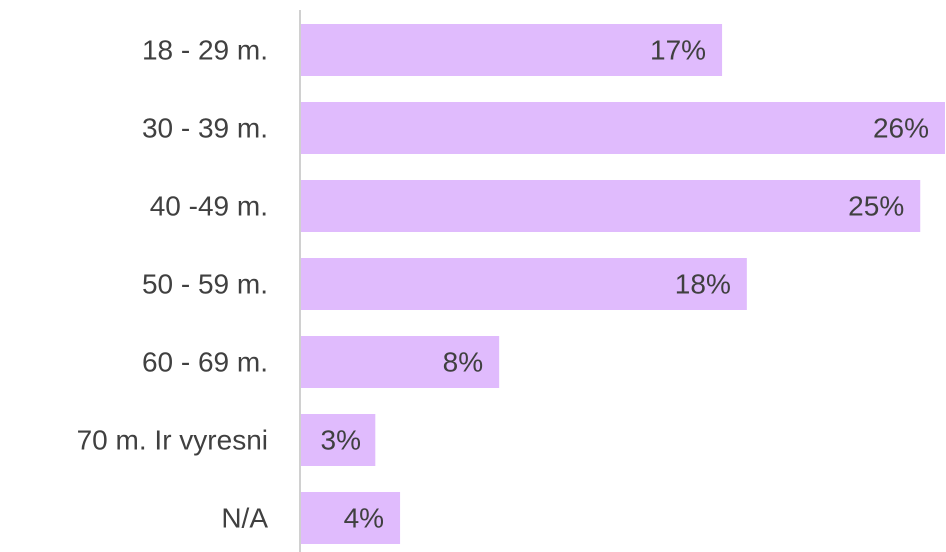  I want to click on y-tick-label: 40 -49 m., so click(209, 205).